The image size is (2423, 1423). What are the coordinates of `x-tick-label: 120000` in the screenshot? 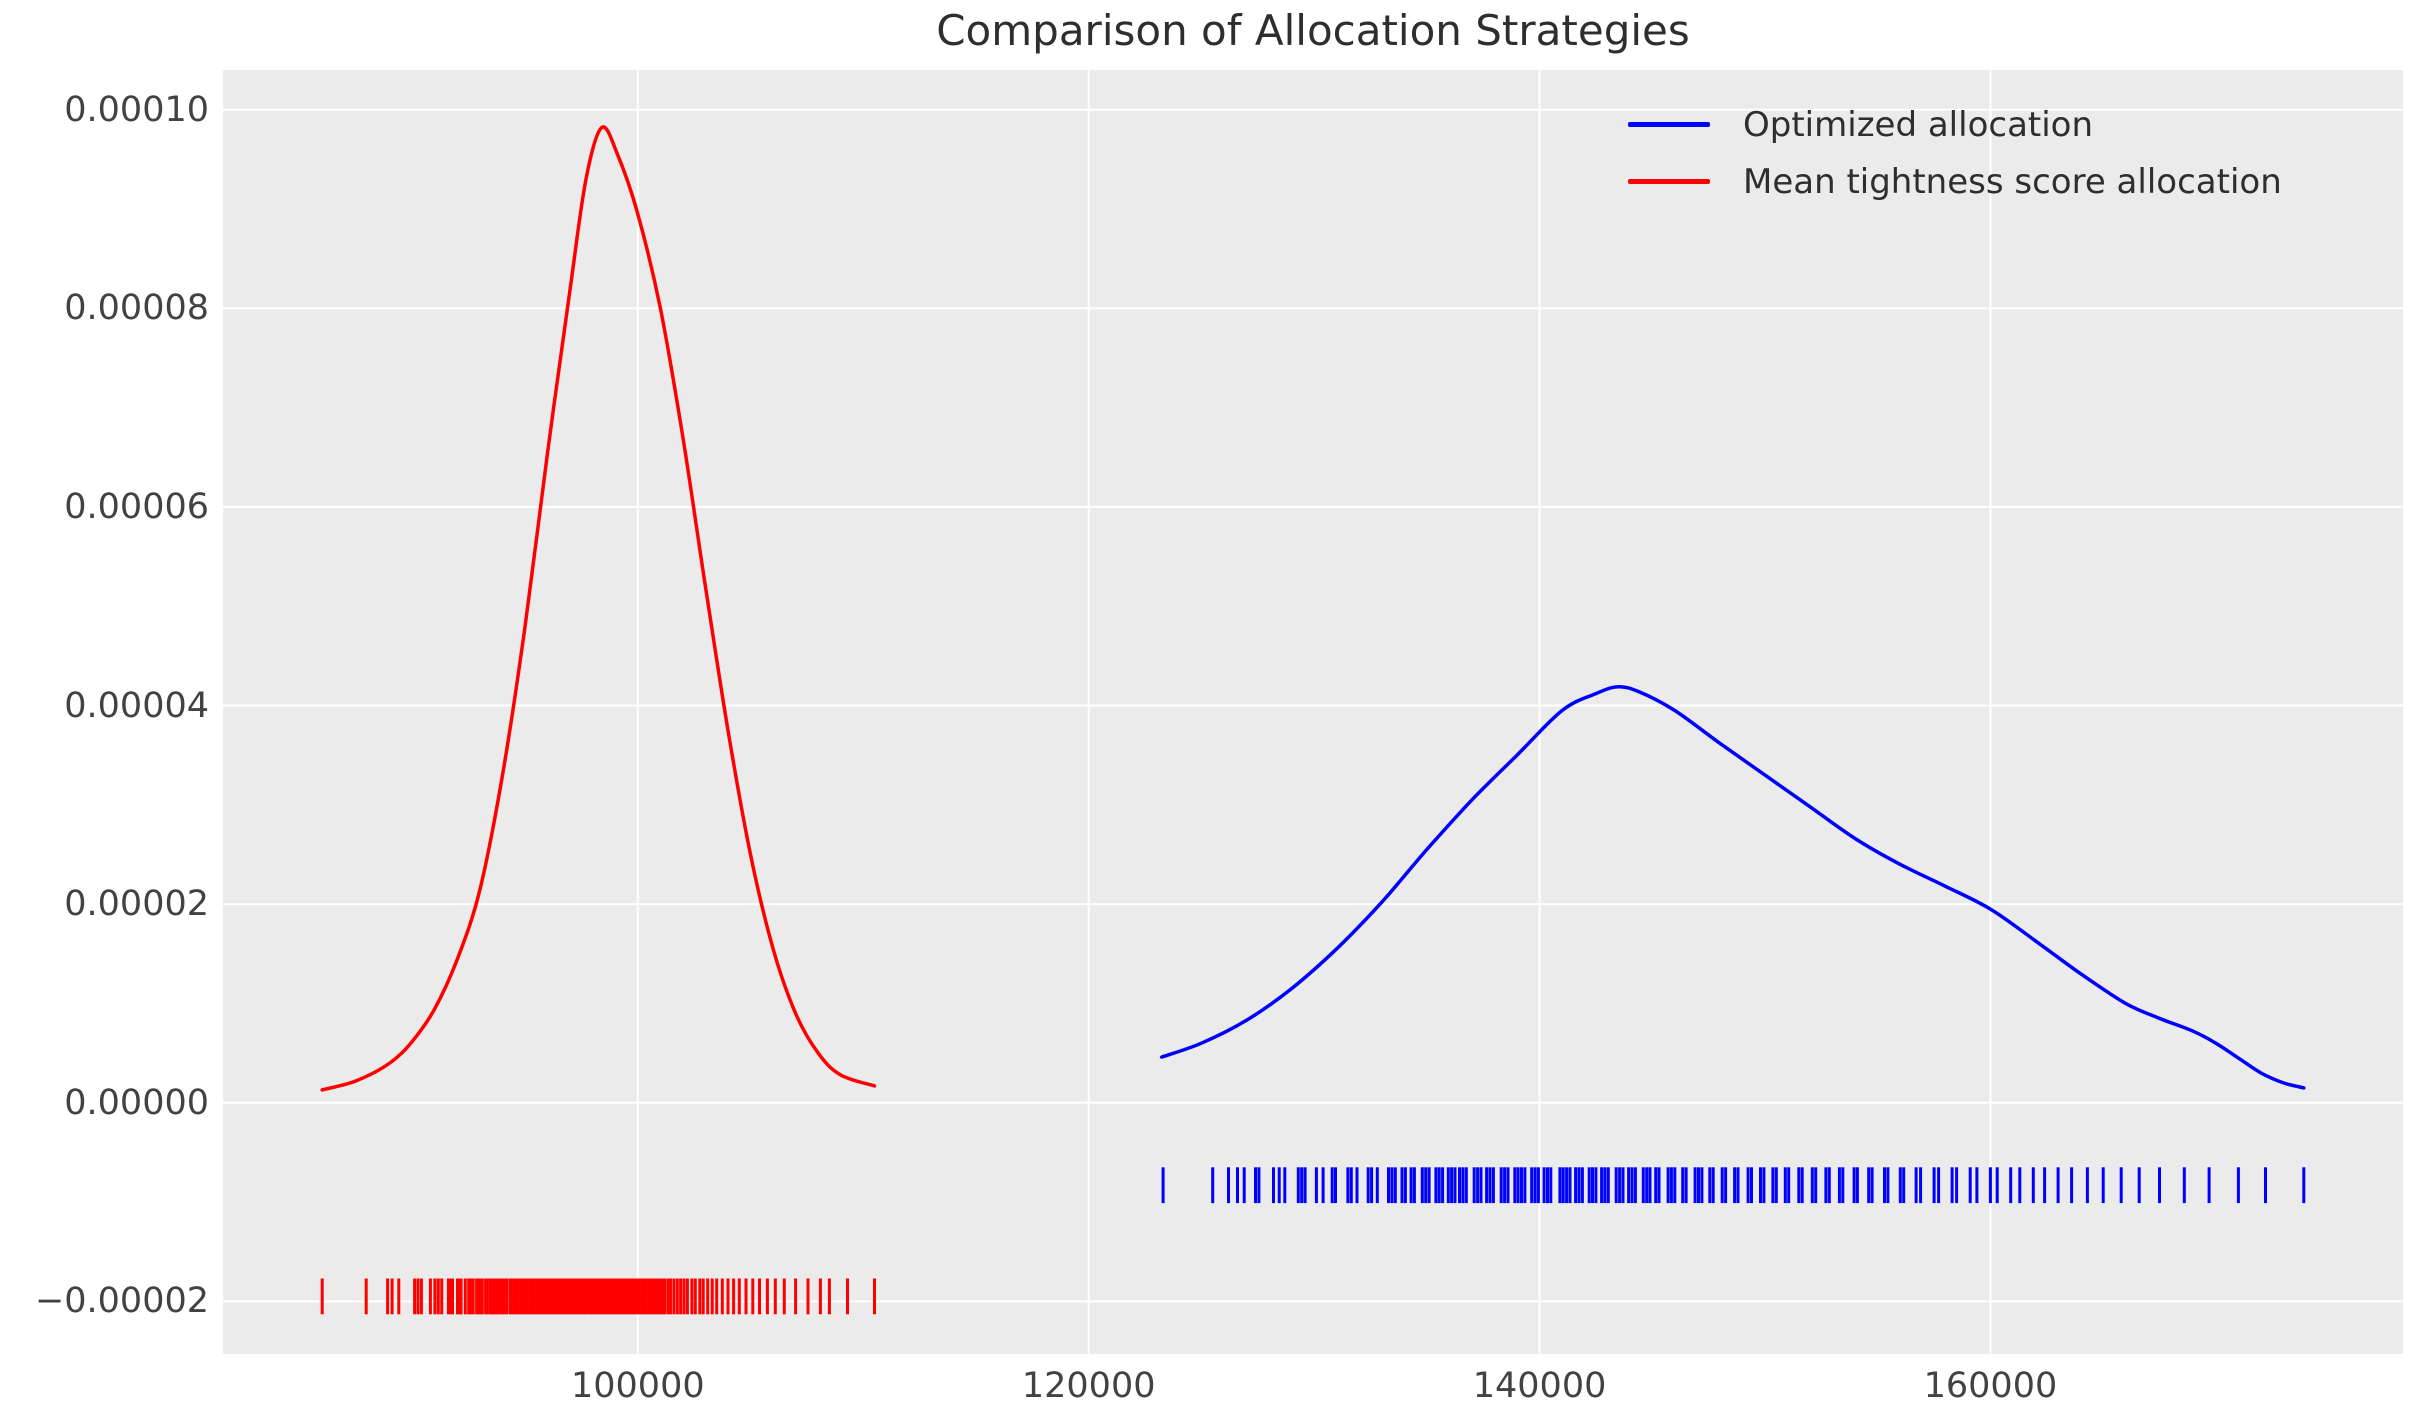 It's located at (1088, 1386).